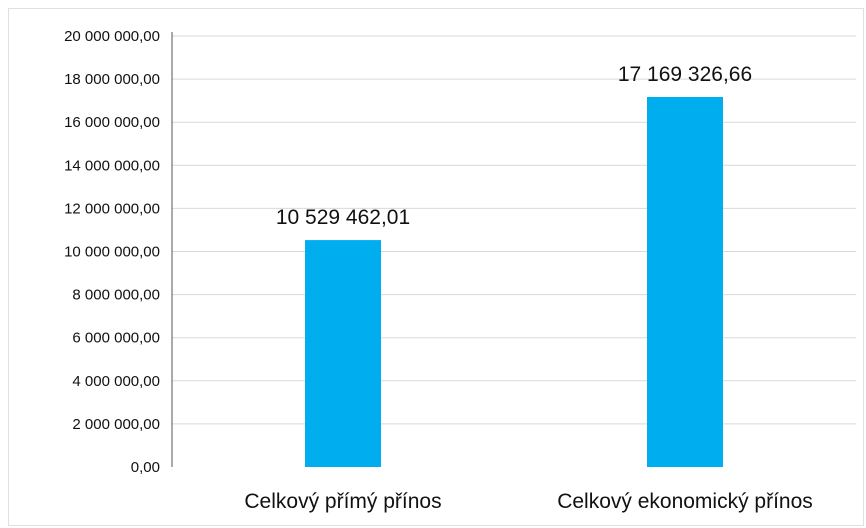 Image resolution: width=866 pixels, height=528 pixels. I want to click on y-tick-label: 12 000 000,00, so click(112, 208).